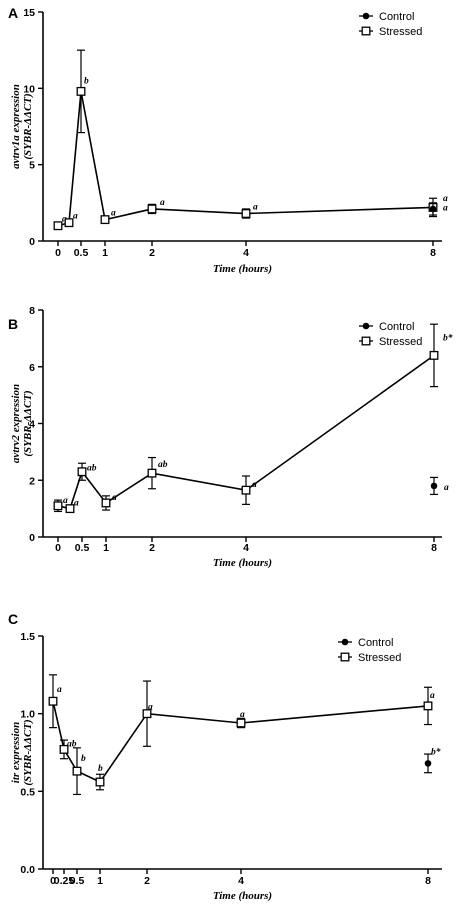 This screenshot has width=459, height=908. What do you see at coordinates (27, 715) in the screenshot?
I see `y-tick-label: 1.0` at bounding box center [27, 715].